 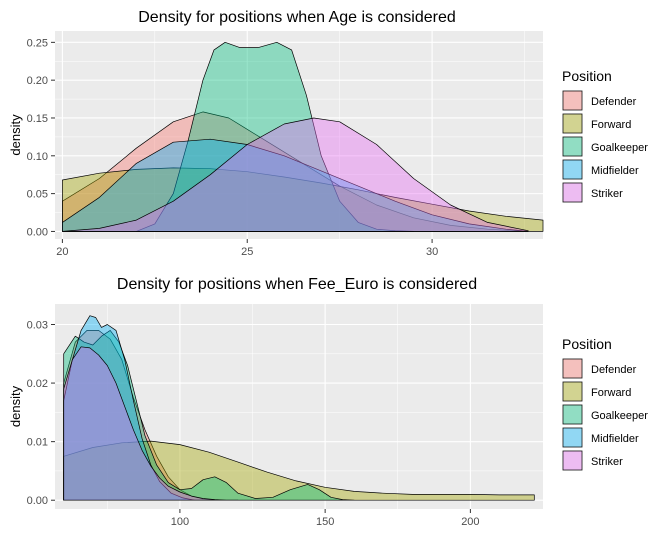 I want to click on x-tick-label: 150, so click(x=325, y=522).